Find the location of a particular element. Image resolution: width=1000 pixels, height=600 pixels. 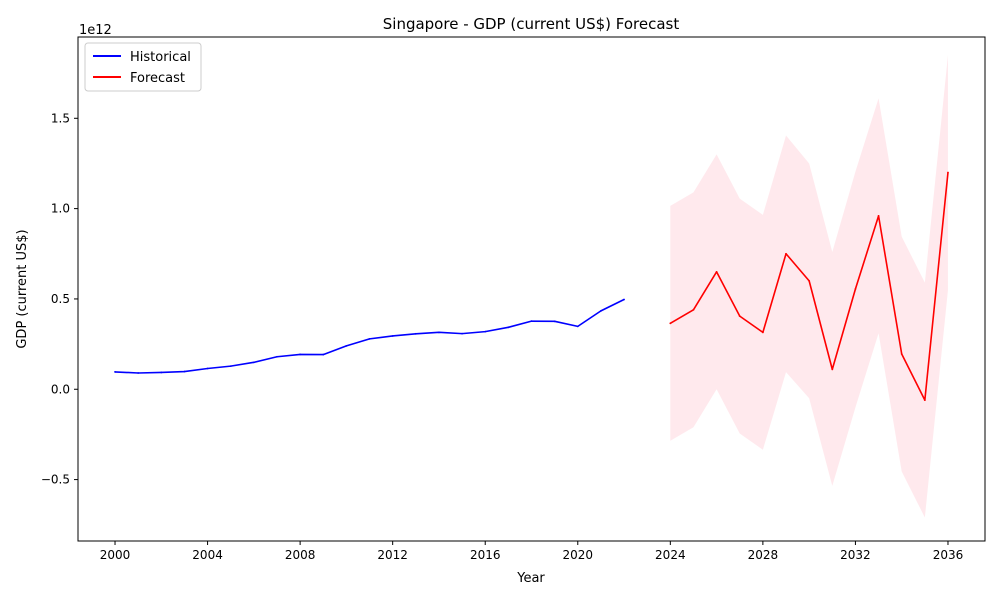

x-tick-label: 2028 is located at coordinates (763, 555).